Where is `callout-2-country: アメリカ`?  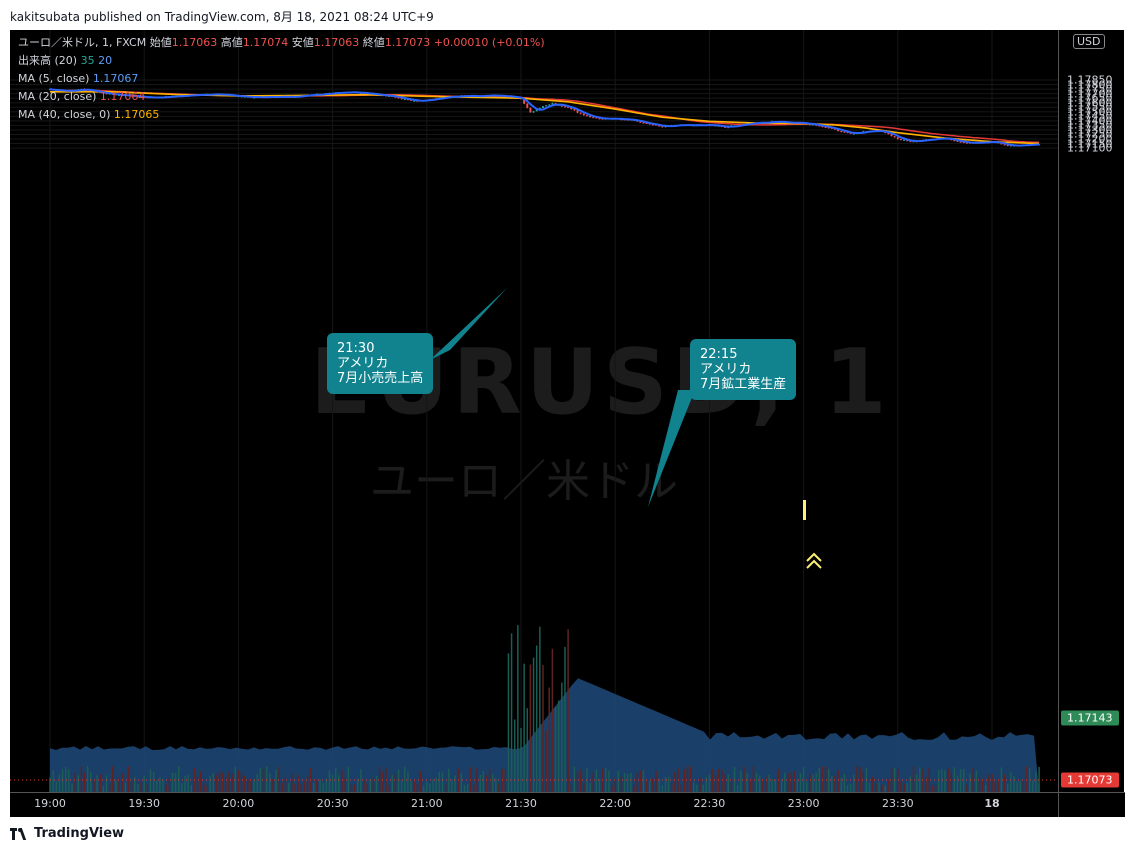 callout-2-country: アメリカ is located at coordinates (726, 369).